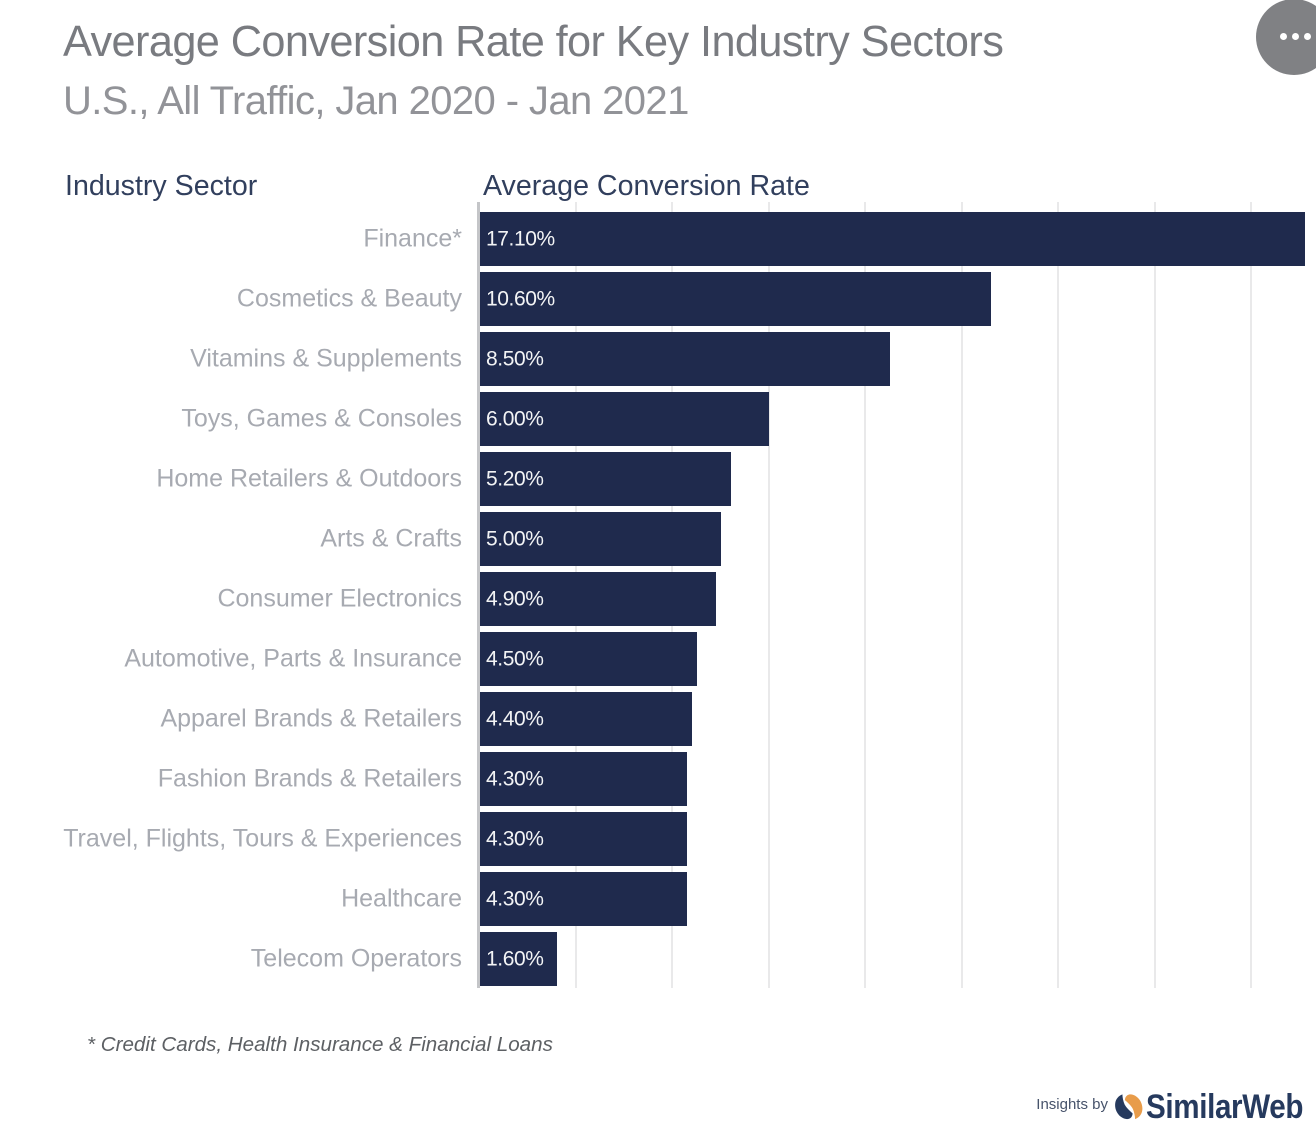 The height and width of the screenshot is (1142, 1316). What do you see at coordinates (515, 478) in the screenshot?
I see `bar-value-label: 5.20%` at bounding box center [515, 478].